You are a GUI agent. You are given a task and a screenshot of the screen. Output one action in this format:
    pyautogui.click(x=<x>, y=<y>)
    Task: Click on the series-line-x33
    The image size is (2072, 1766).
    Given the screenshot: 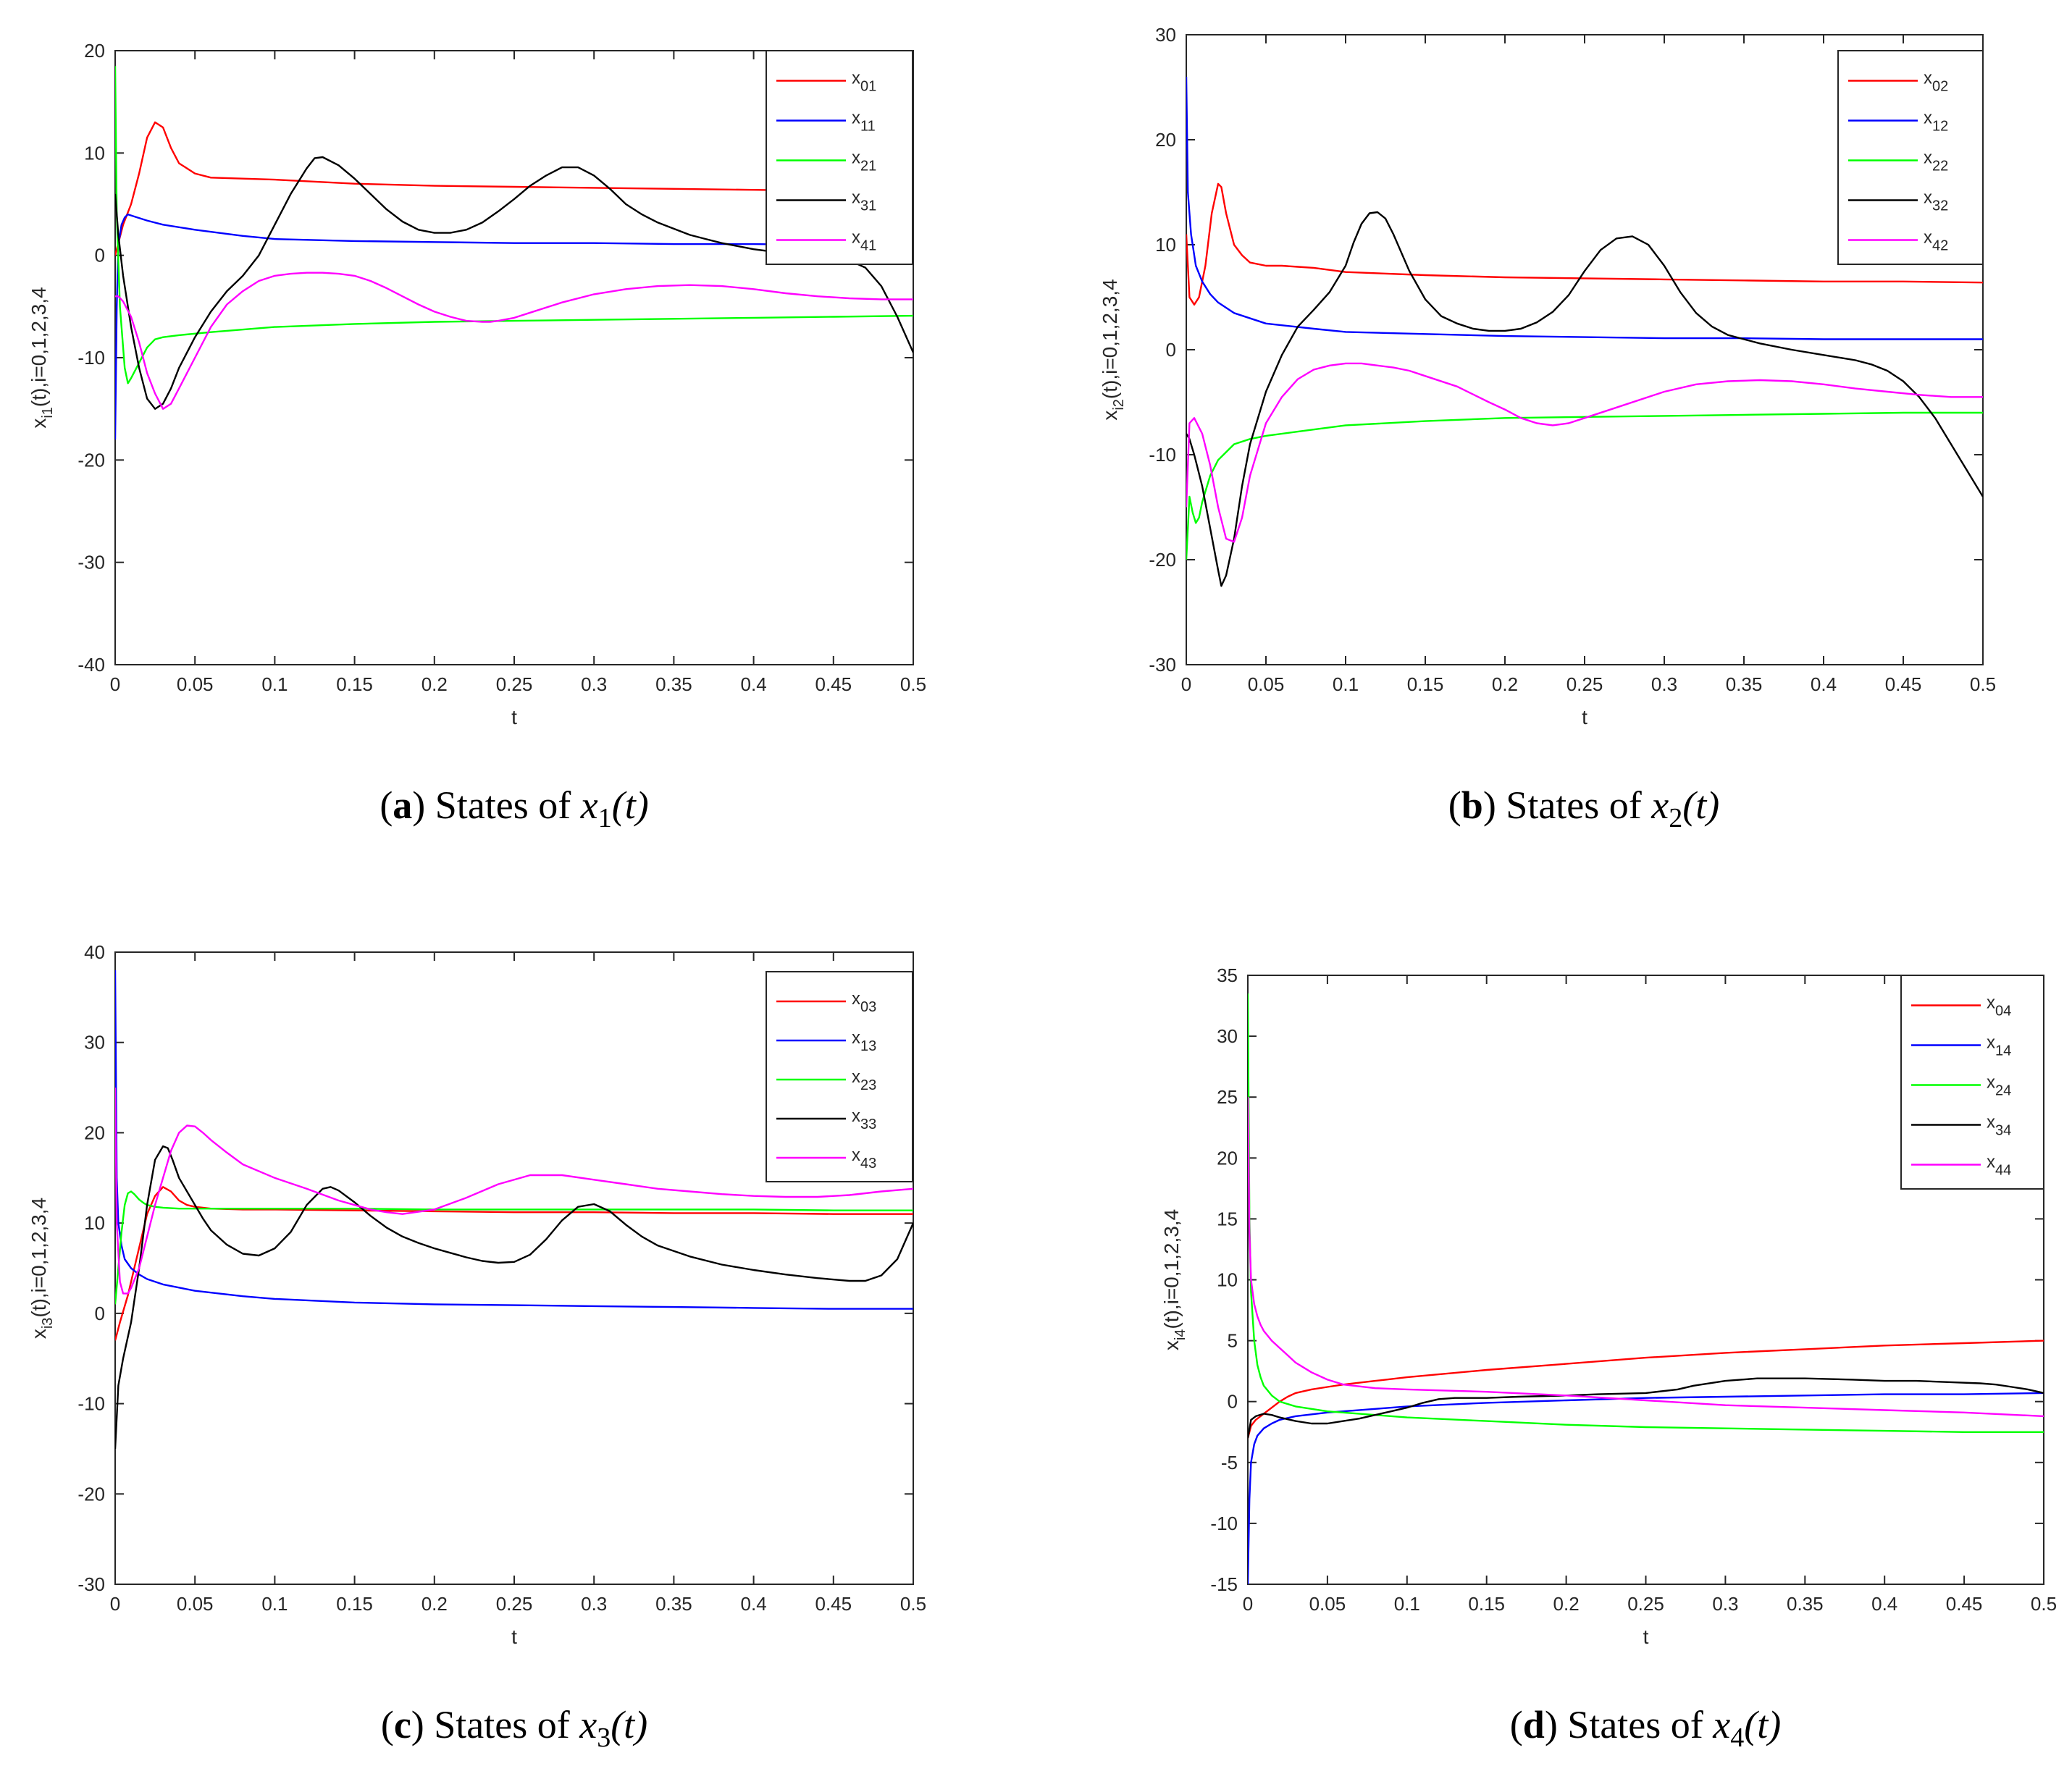 What is the action you would take?
    pyautogui.click(x=514, y=1297)
    